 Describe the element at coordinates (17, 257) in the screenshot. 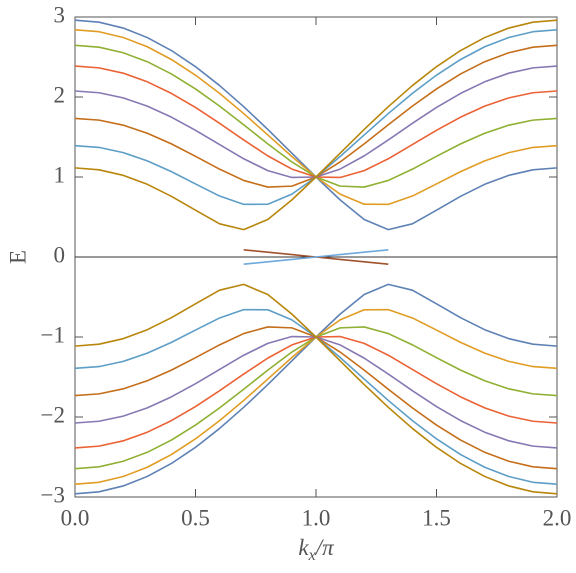

I see `y-axis-label: E` at that location.